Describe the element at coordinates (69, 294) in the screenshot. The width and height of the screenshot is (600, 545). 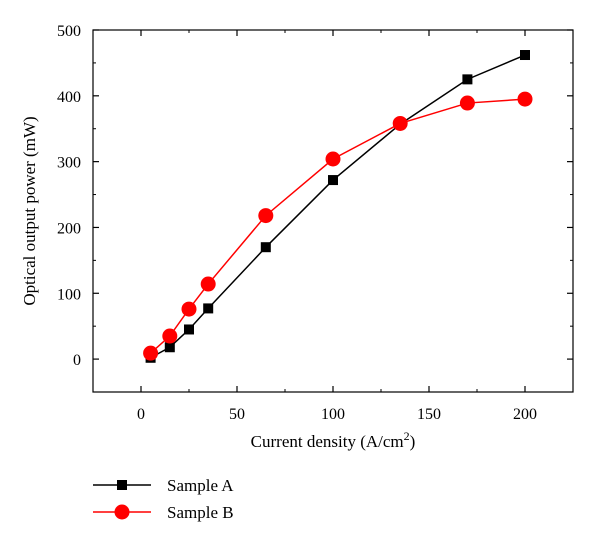
I see `y-tick-label: 100` at that location.